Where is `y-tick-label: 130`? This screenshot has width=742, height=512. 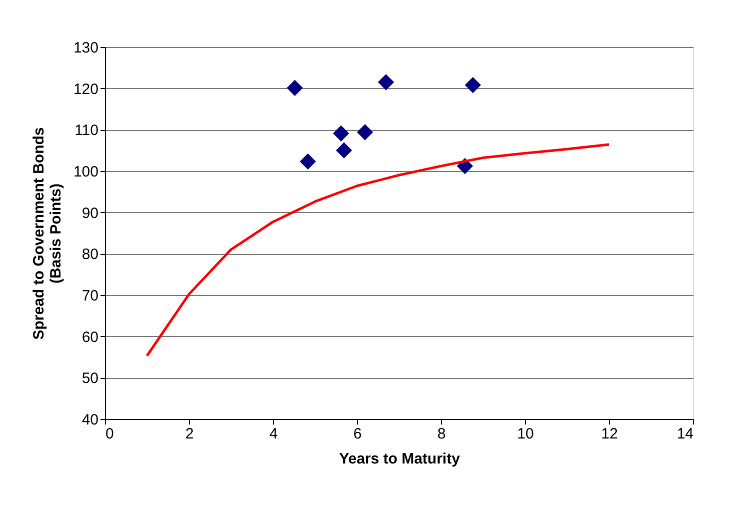
y-tick-label: 130 is located at coordinates (85, 48).